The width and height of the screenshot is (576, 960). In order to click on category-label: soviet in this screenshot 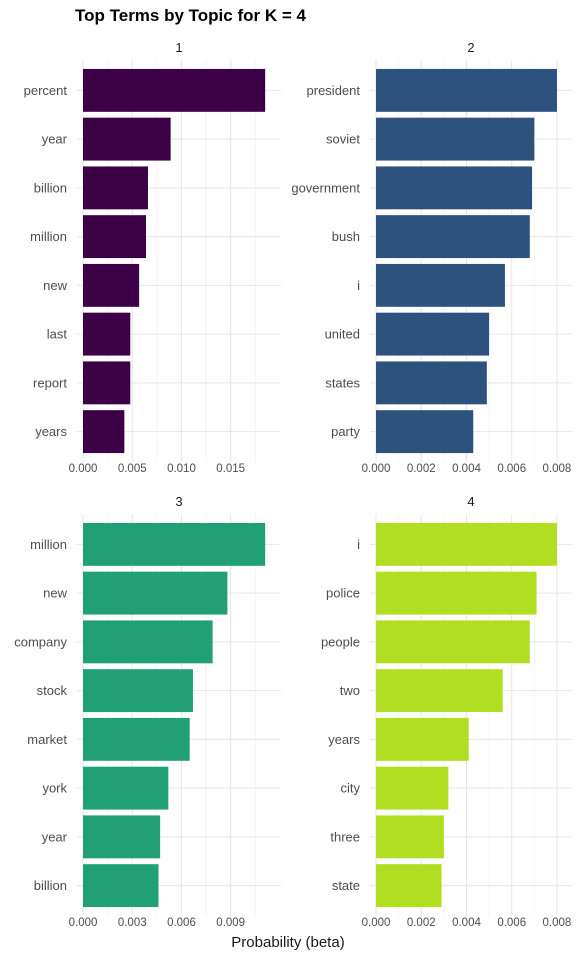, I will do `click(343, 139)`.